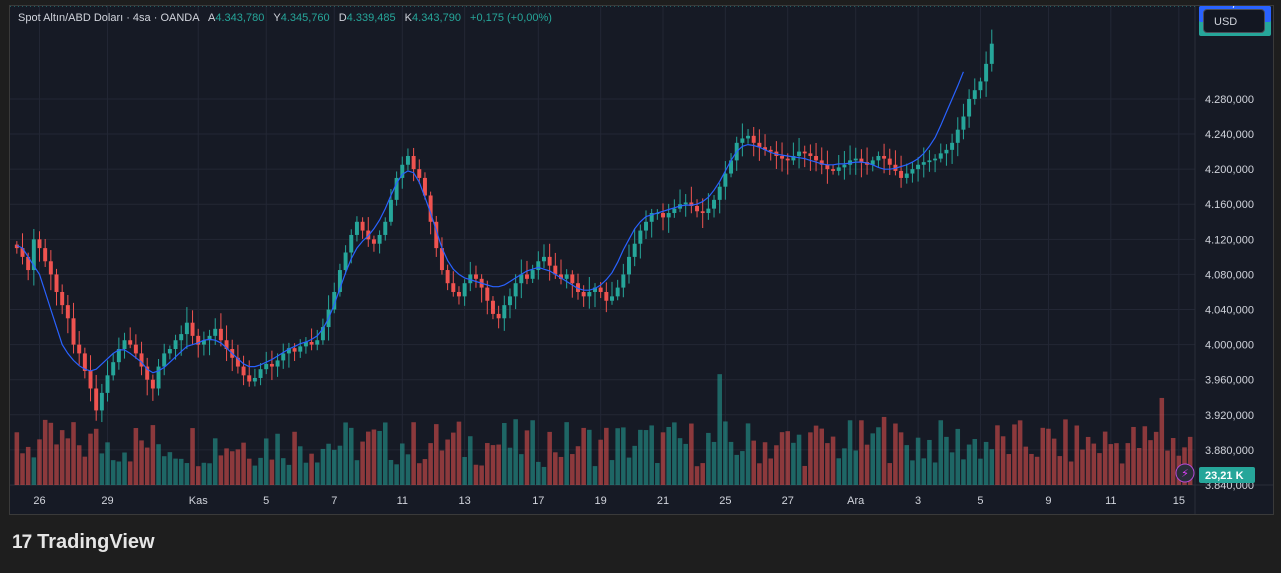 Image resolution: width=1281 pixels, height=573 pixels. I want to click on price-tick-label: 4.200,000, so click(1229, 170).